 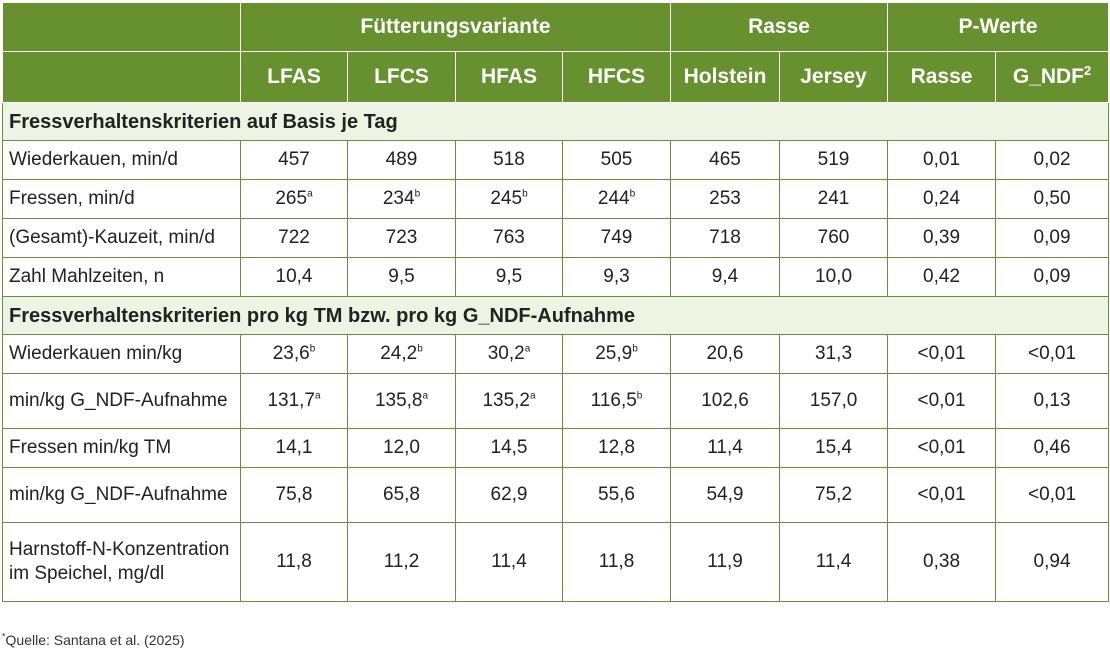 I want to click on row-label: Zahl Mahlzeiten, n, so click(x=121, y=277).